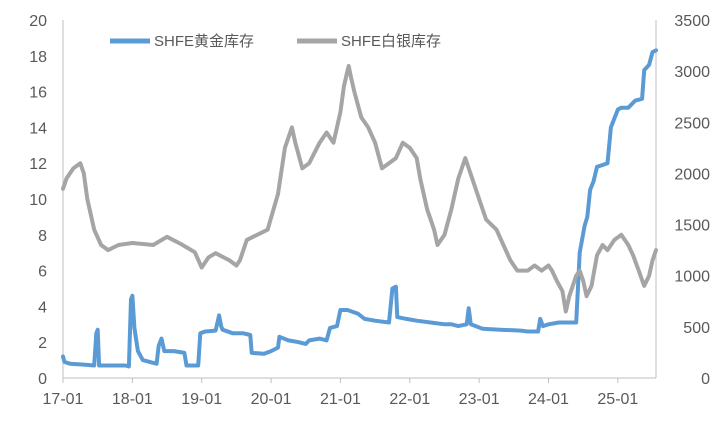 The image size is (716, 437). Describe the element at coordinates (38, 200) in the screenshot. I see `y-left-tick-label: 10` at that location.